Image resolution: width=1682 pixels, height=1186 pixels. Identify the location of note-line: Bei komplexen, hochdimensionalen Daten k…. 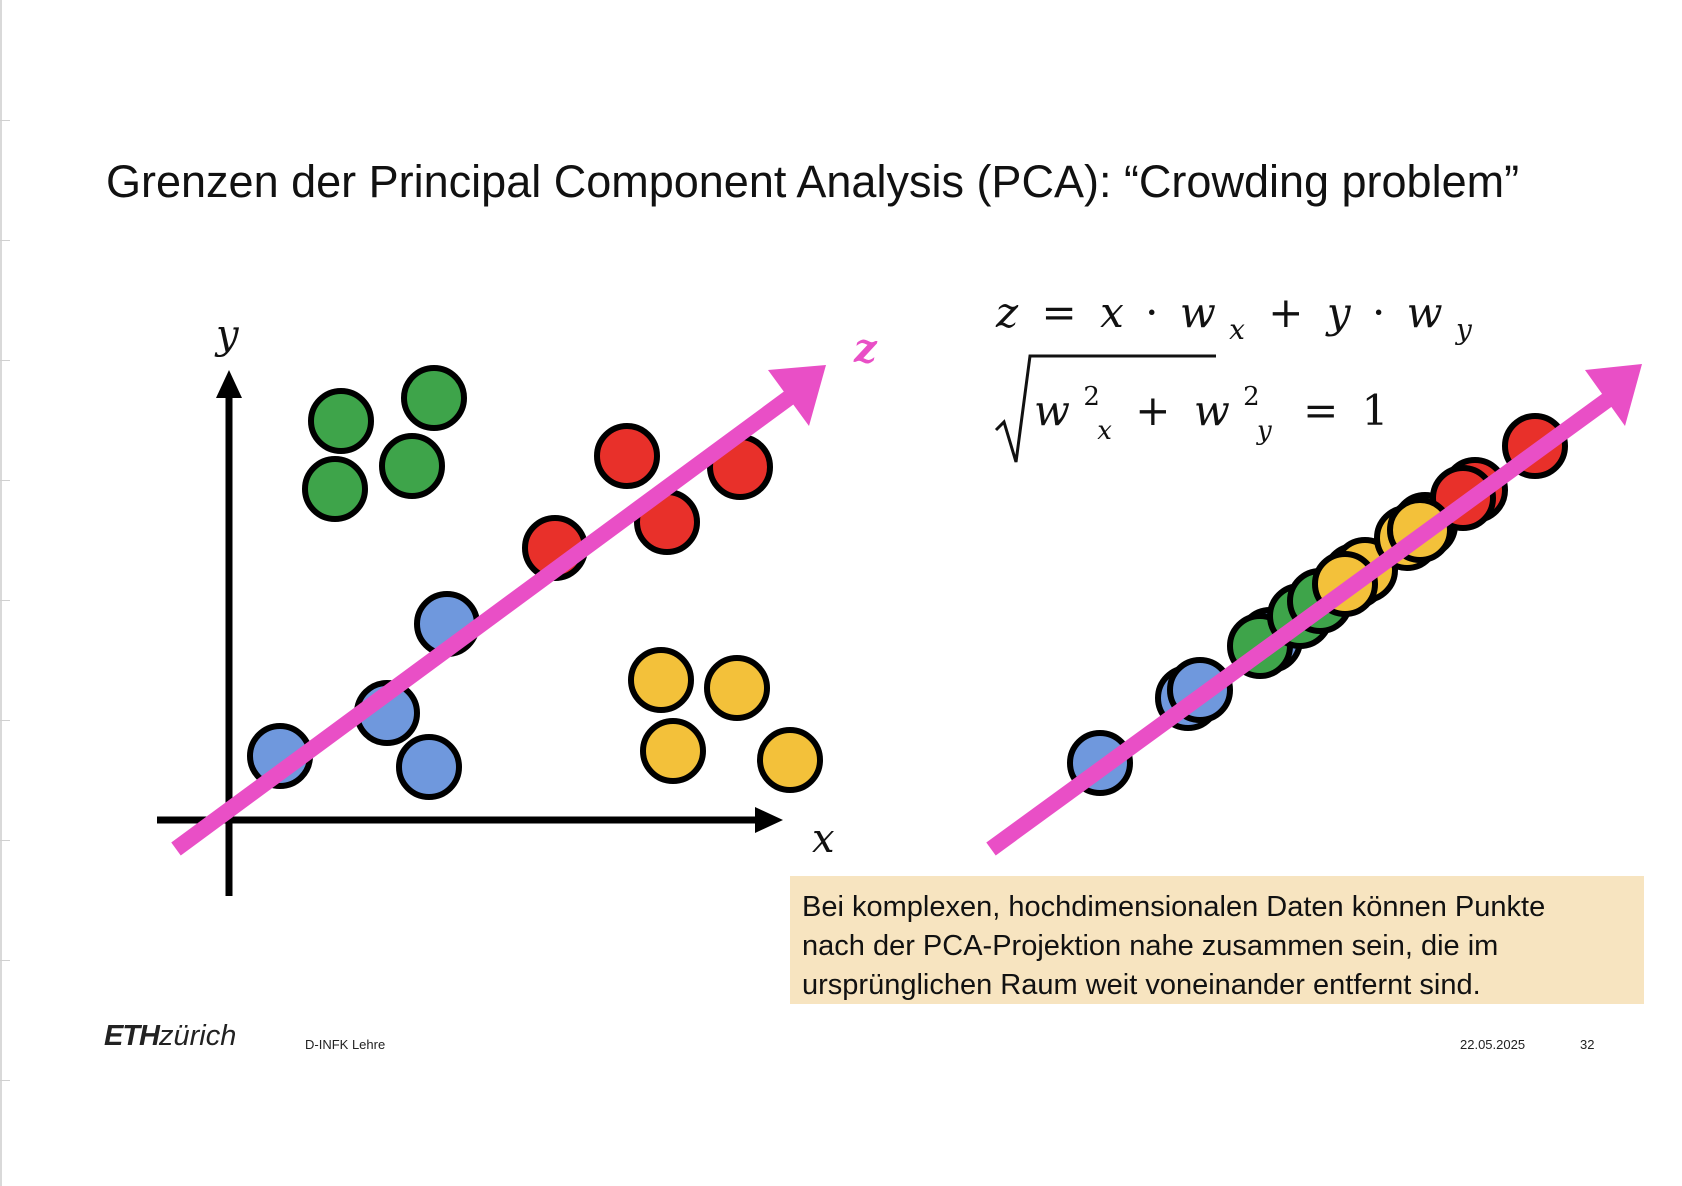
(1174, 907).